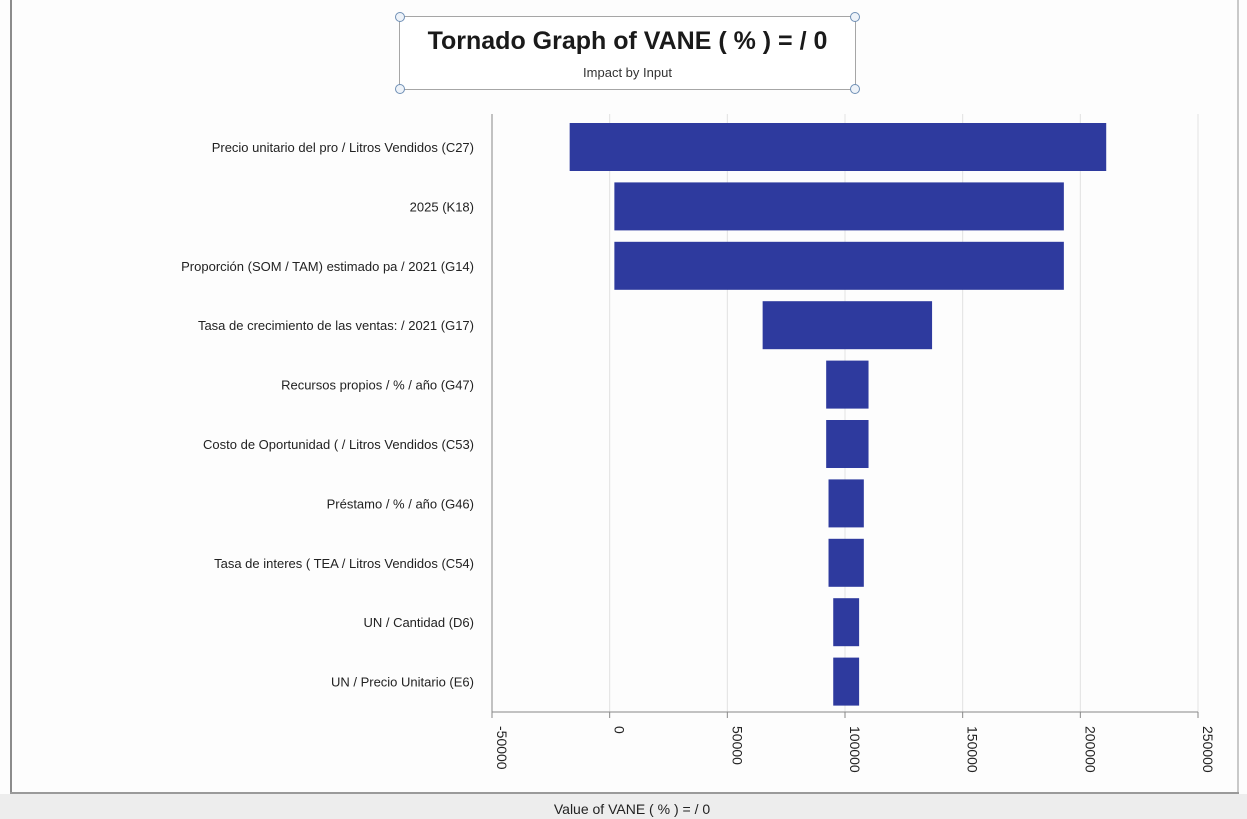  What do you see at coordinates (973, 749) in the screenshot?
I see `x-tick-label: 150000` at bounding box center [973, 749].